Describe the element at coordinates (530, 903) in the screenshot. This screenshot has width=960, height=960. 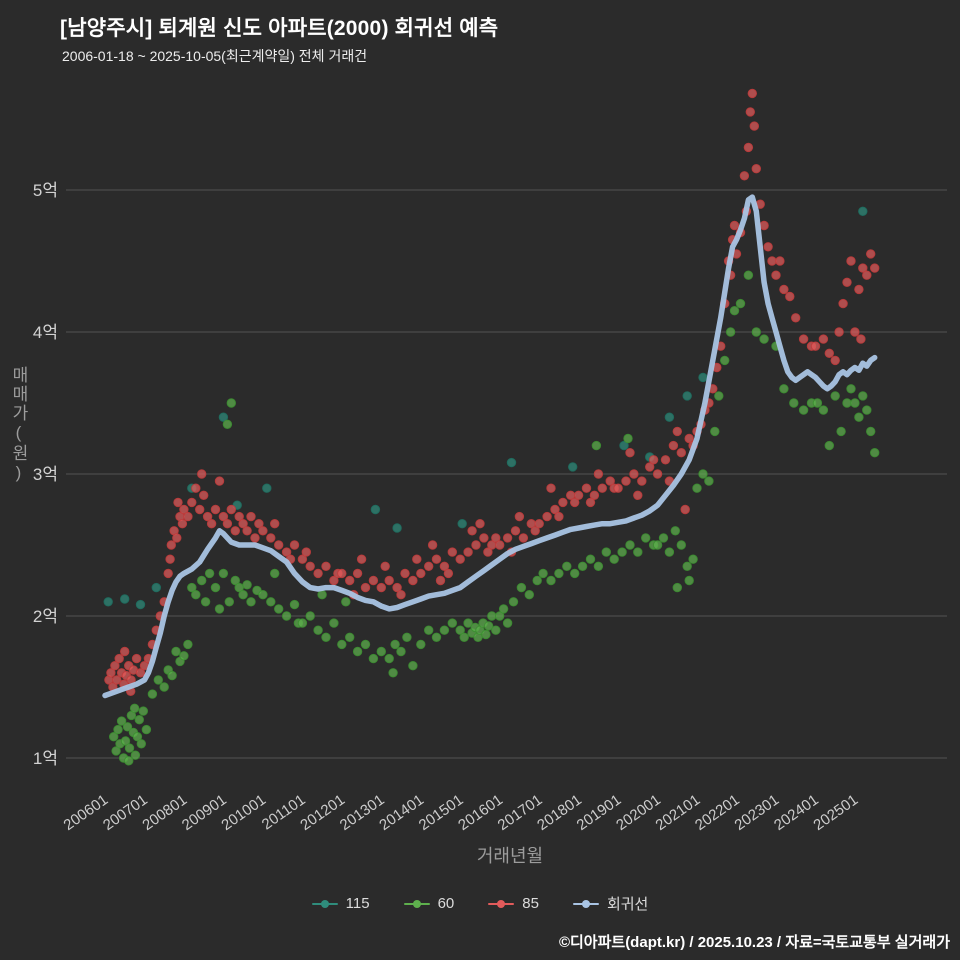
I see `legend-label: 85` at that location.